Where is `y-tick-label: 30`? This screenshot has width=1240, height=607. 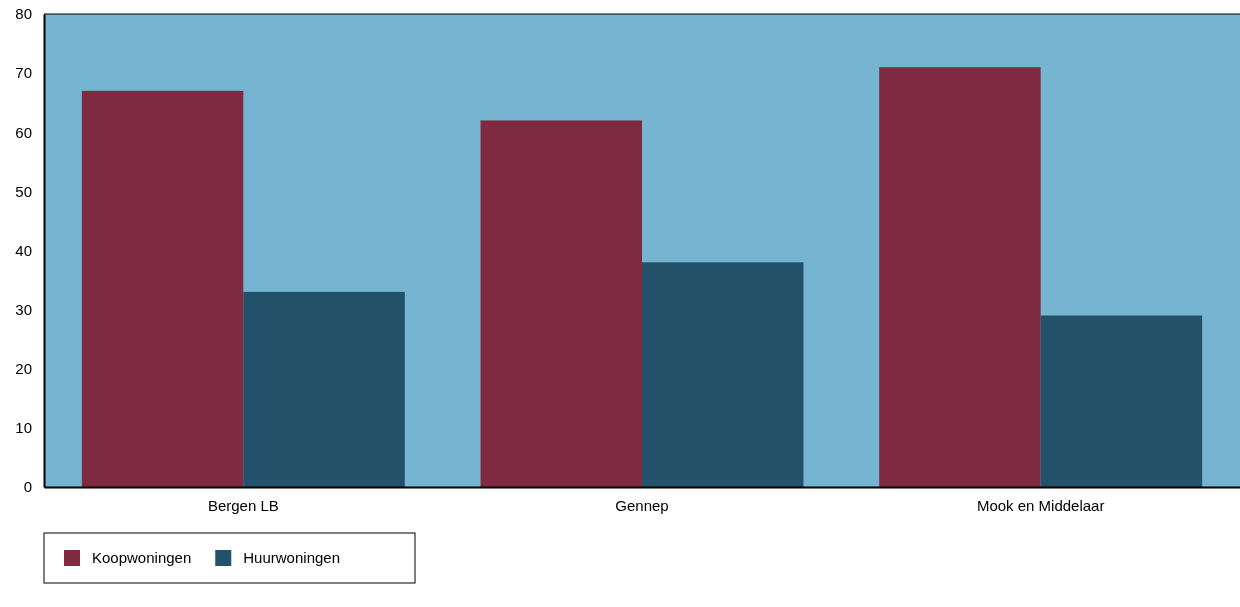
y-tick-label: 30 is located at coordinates (23, 309).